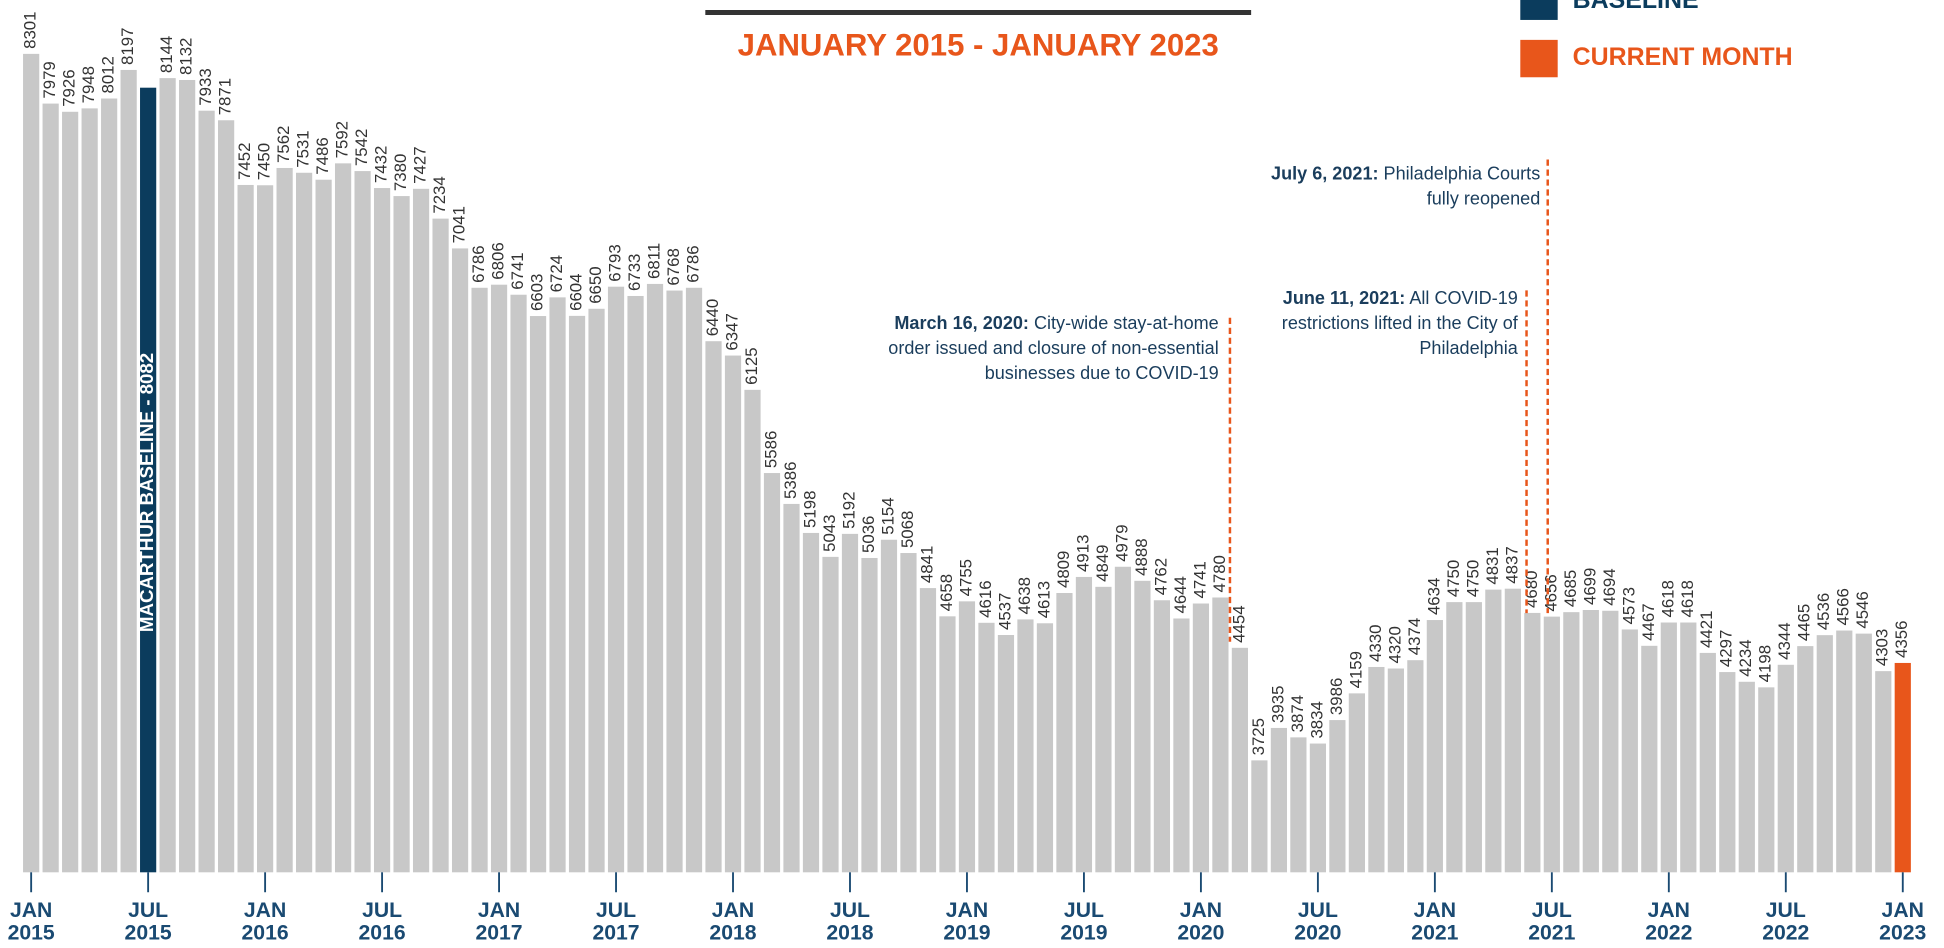  I want to click on value-label: 4546, so click(1862, 609).